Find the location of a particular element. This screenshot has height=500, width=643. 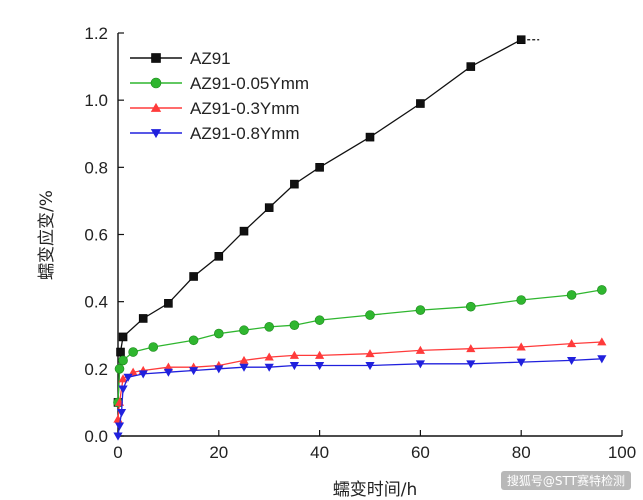

legend-item-1: AZ91-0.05Ymm is located at coordinates (219, 83).